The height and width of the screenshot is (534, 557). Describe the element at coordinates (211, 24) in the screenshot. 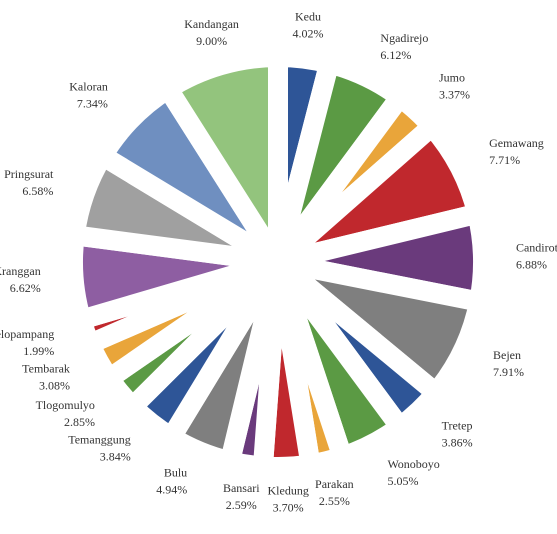

I see `slice-label: Kandangan` at that location.